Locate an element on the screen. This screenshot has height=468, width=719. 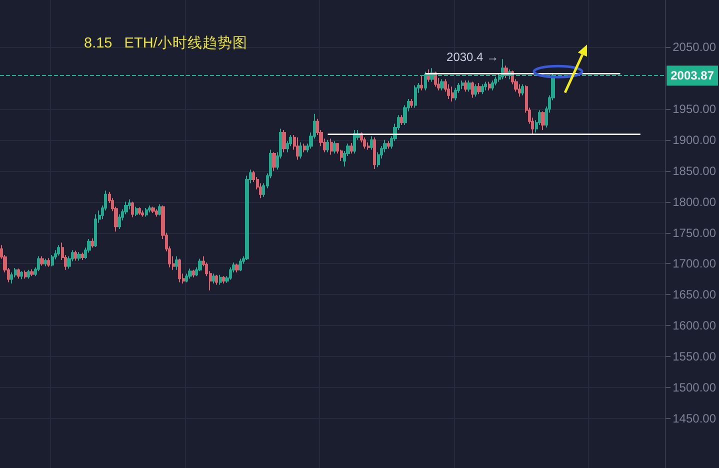
y-tick-label: 1850.00 is located at coordinates (694, 171).